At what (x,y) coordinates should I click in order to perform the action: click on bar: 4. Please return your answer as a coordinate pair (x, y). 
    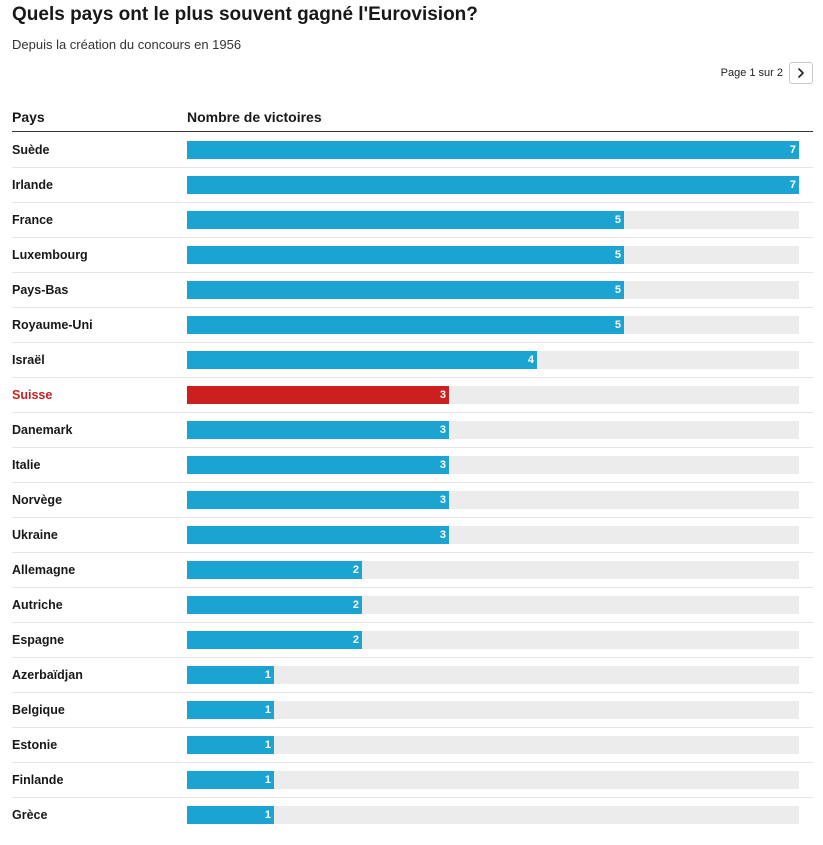
    Looking at the image, I should click on (362, 360).